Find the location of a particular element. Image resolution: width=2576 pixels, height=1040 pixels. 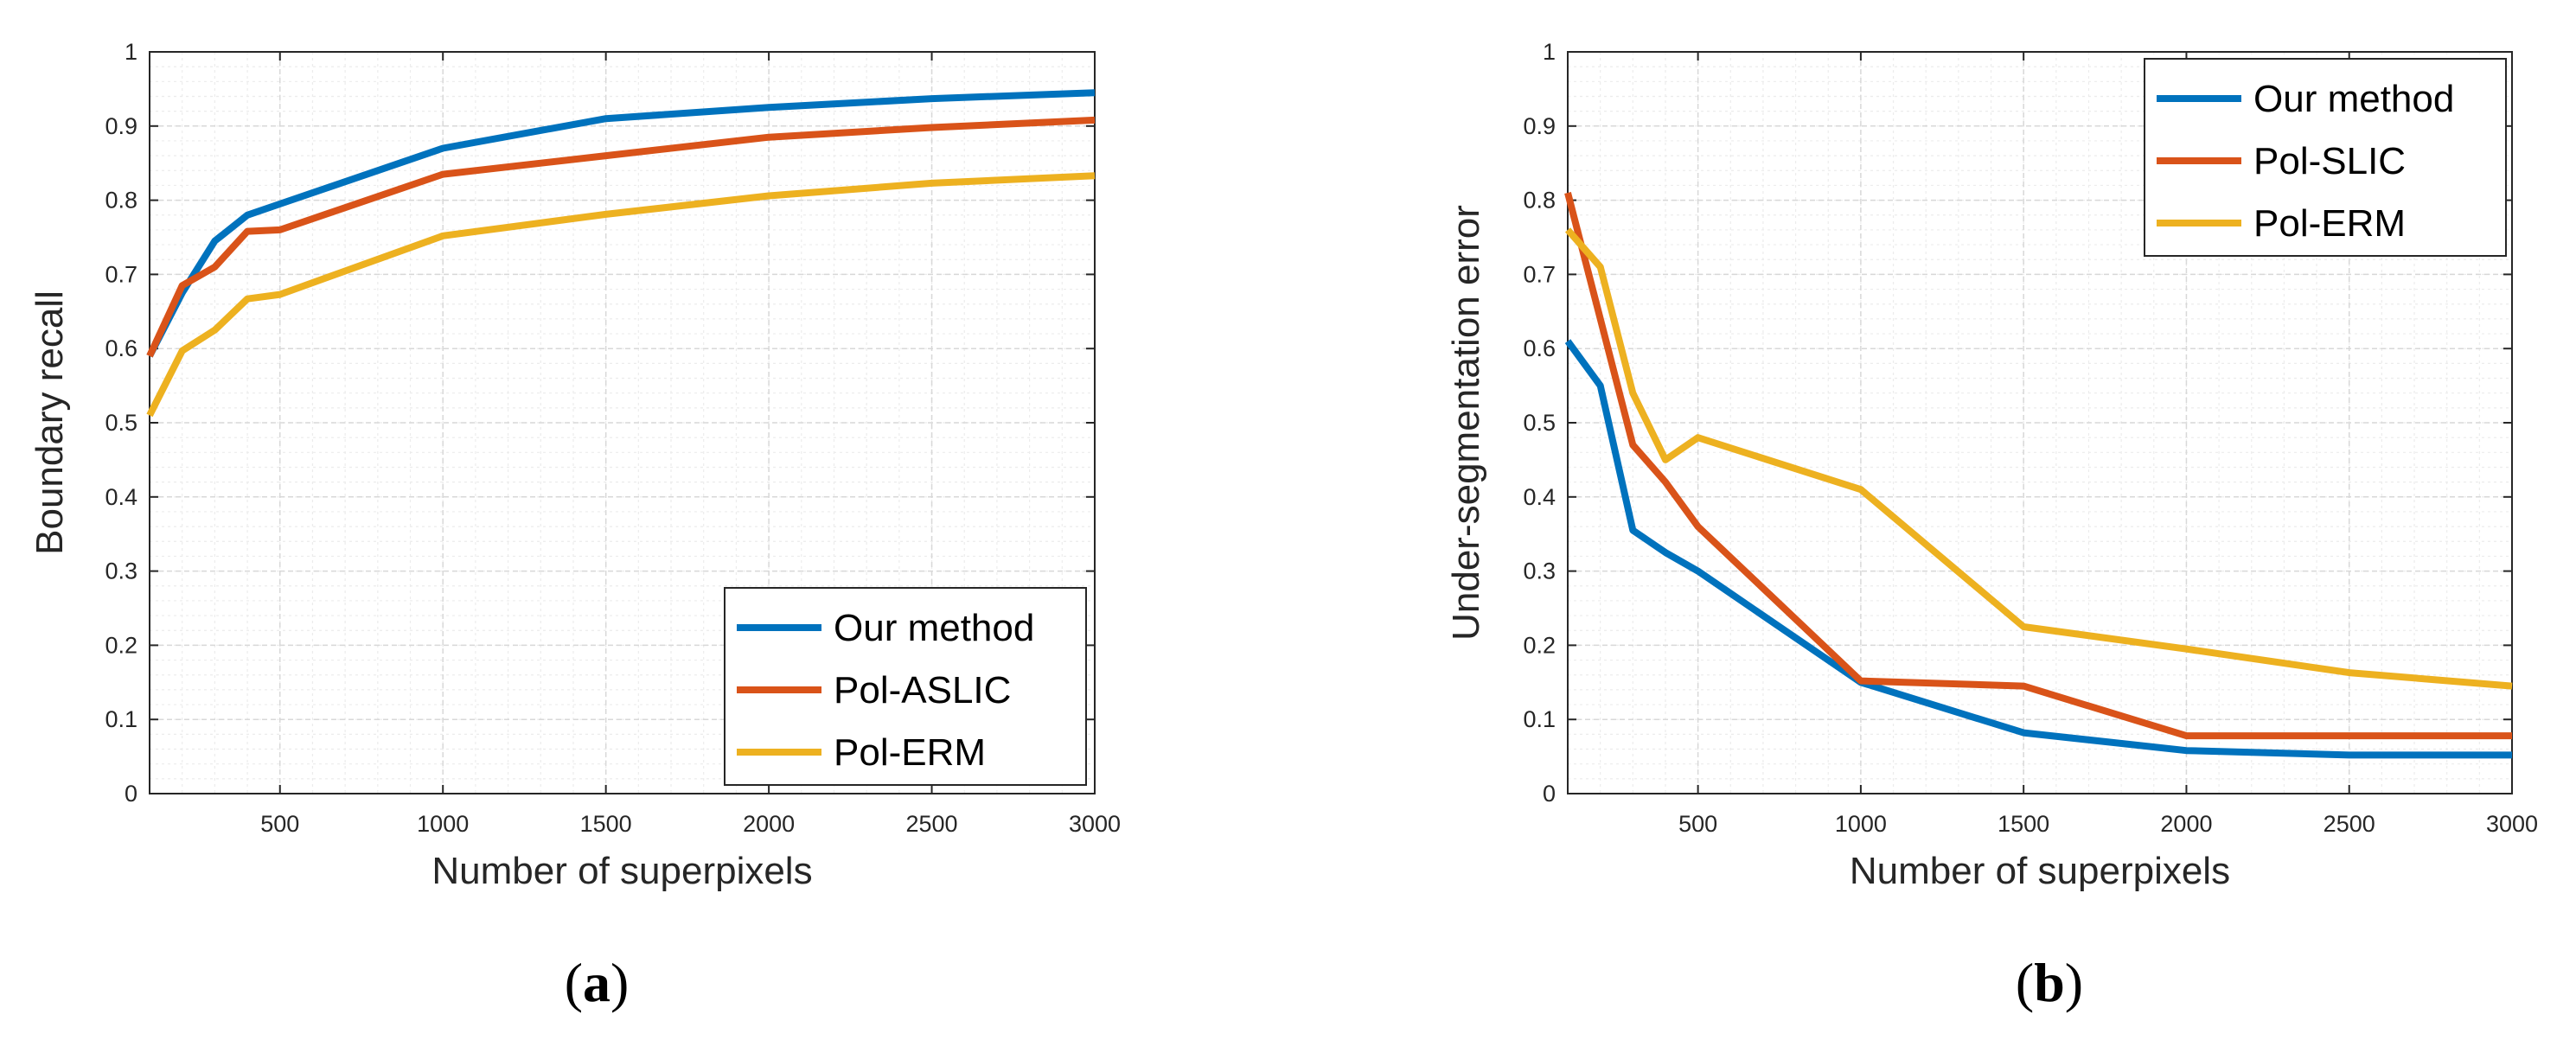

series-line-pol-erm is located at coordinates (621, 295).